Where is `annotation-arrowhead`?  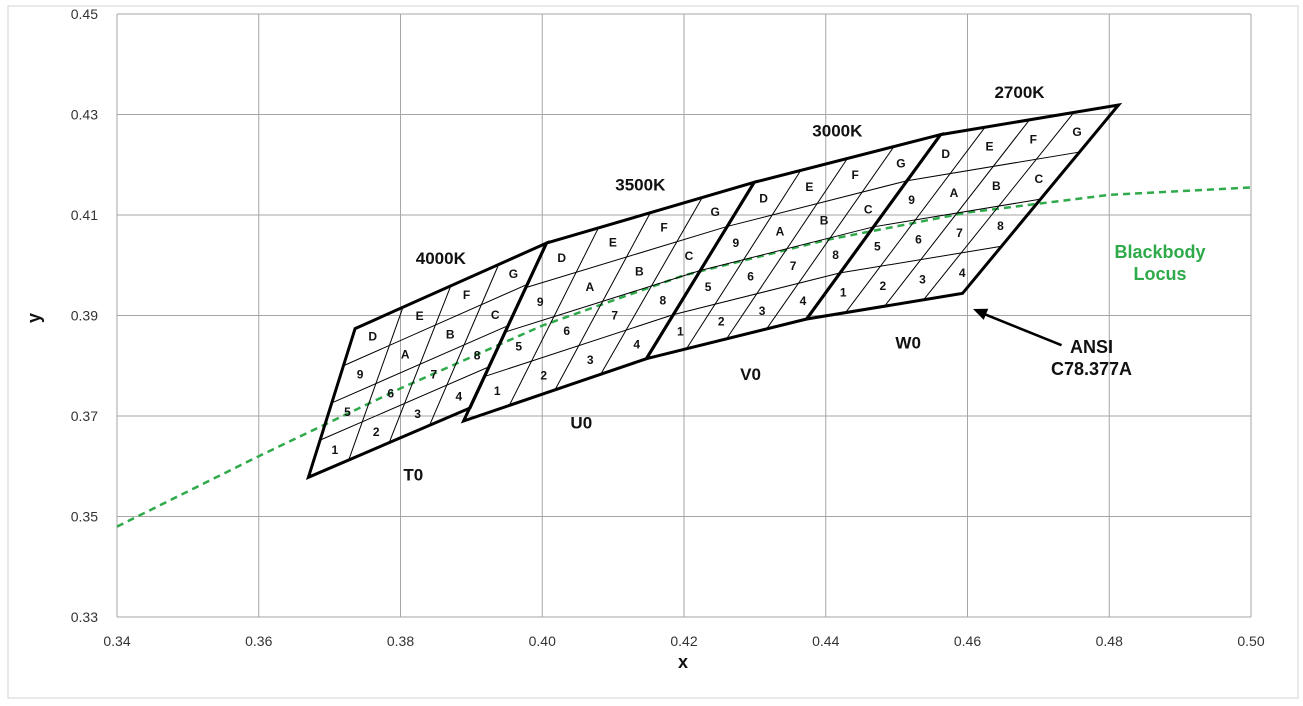
annotation-arrowhead is located at coordinates (981, 314).